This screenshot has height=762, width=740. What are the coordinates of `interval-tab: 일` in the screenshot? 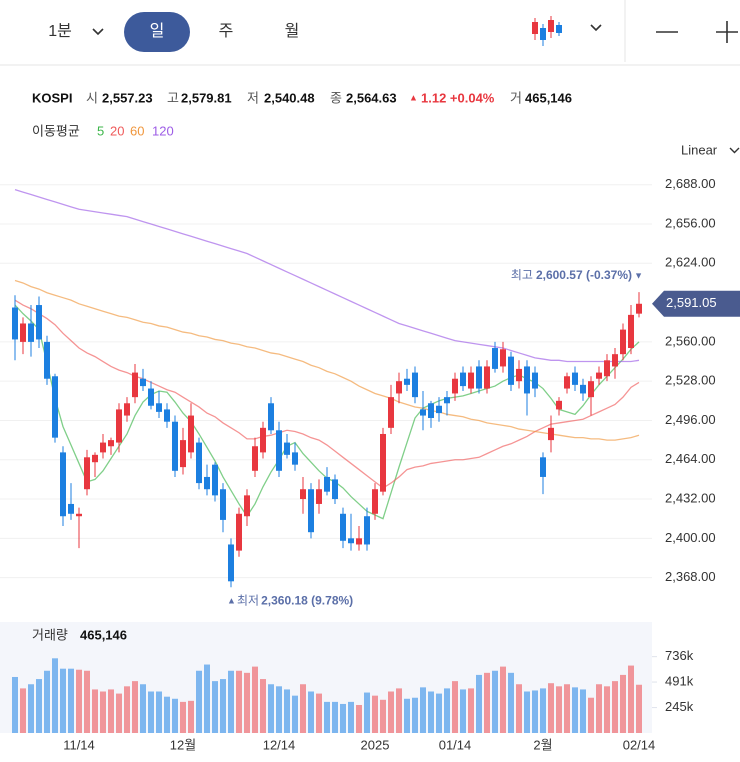 It's located at (157, 31).